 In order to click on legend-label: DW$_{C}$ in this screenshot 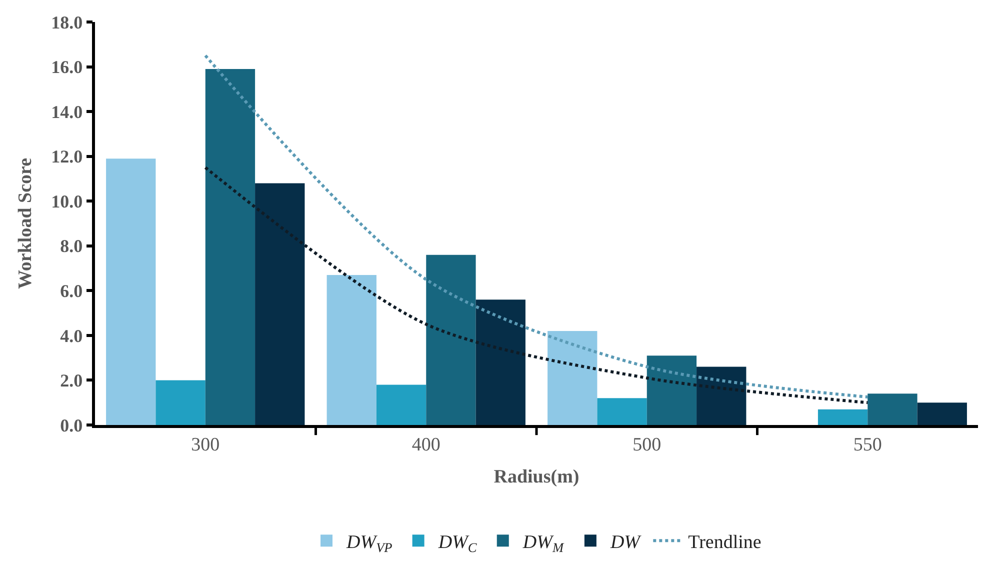, I will do `click(457, 543)`.